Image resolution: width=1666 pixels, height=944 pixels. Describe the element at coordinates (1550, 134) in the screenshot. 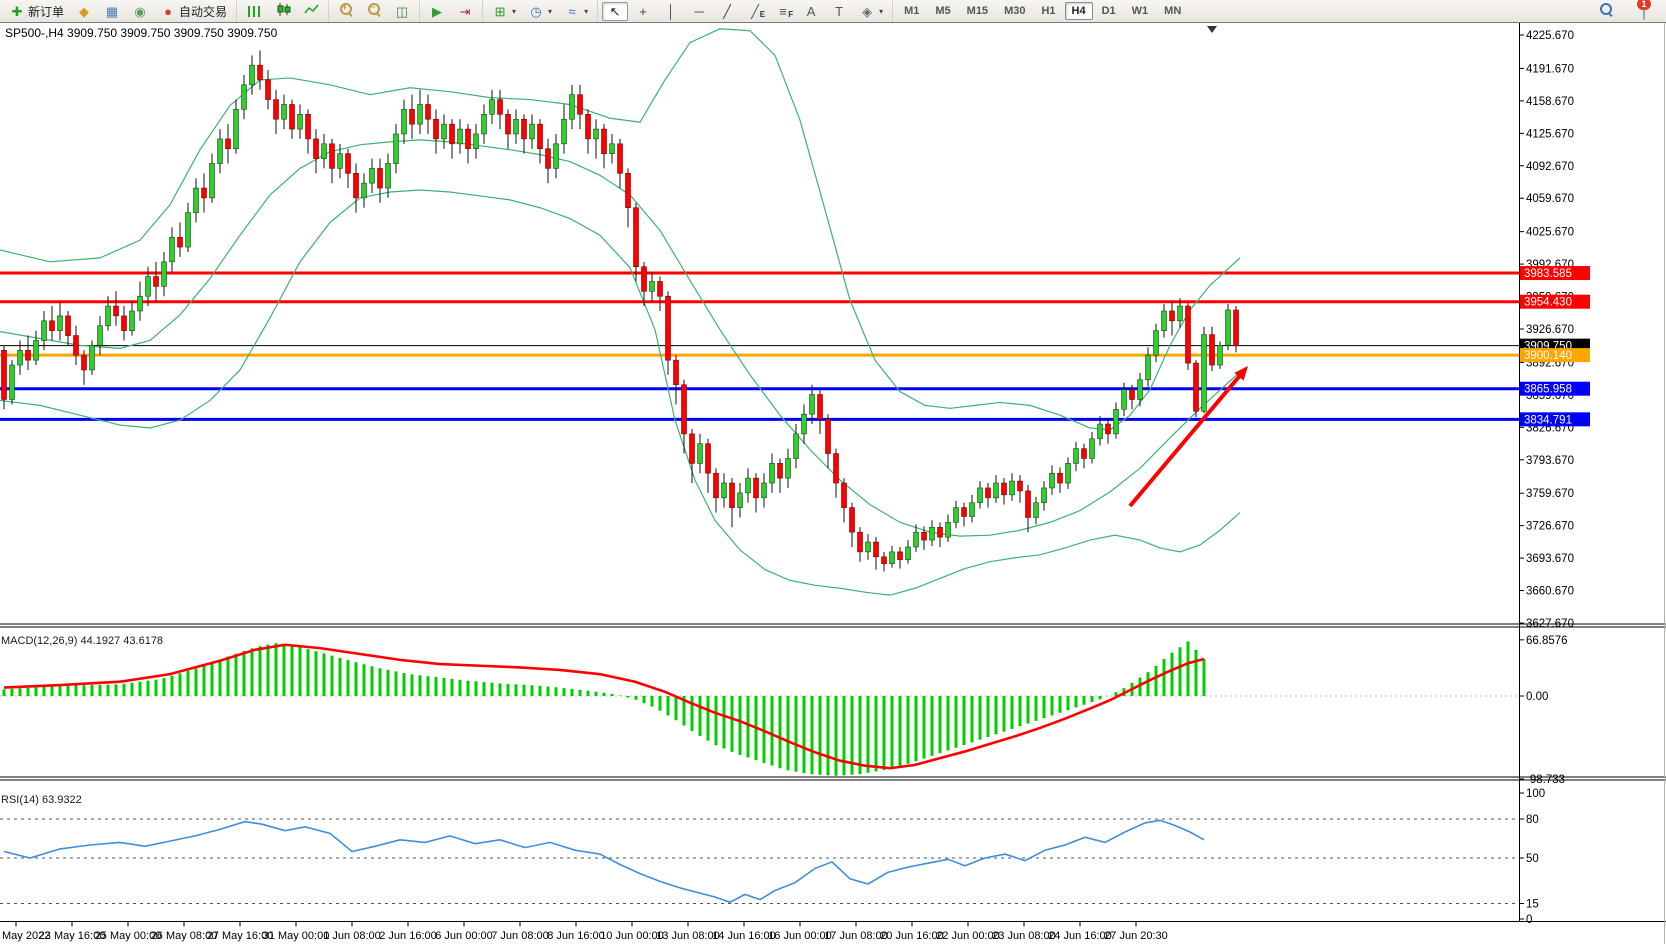

I see `price-tick: 4125.670` at that location.